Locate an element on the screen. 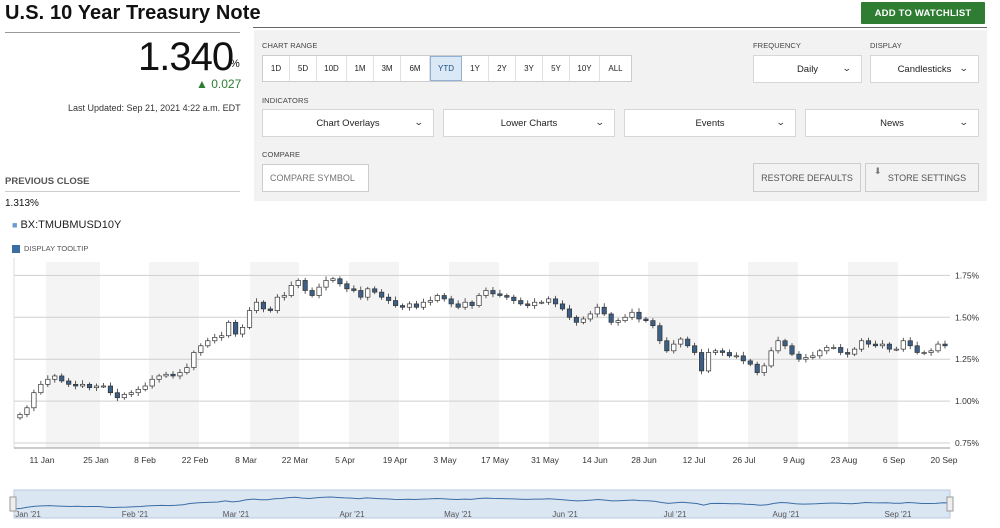 This screenshot has height=528, width=1000. lower-charts-dropdown: Lower Charts ⌄ is located at coordinates (529, 123).